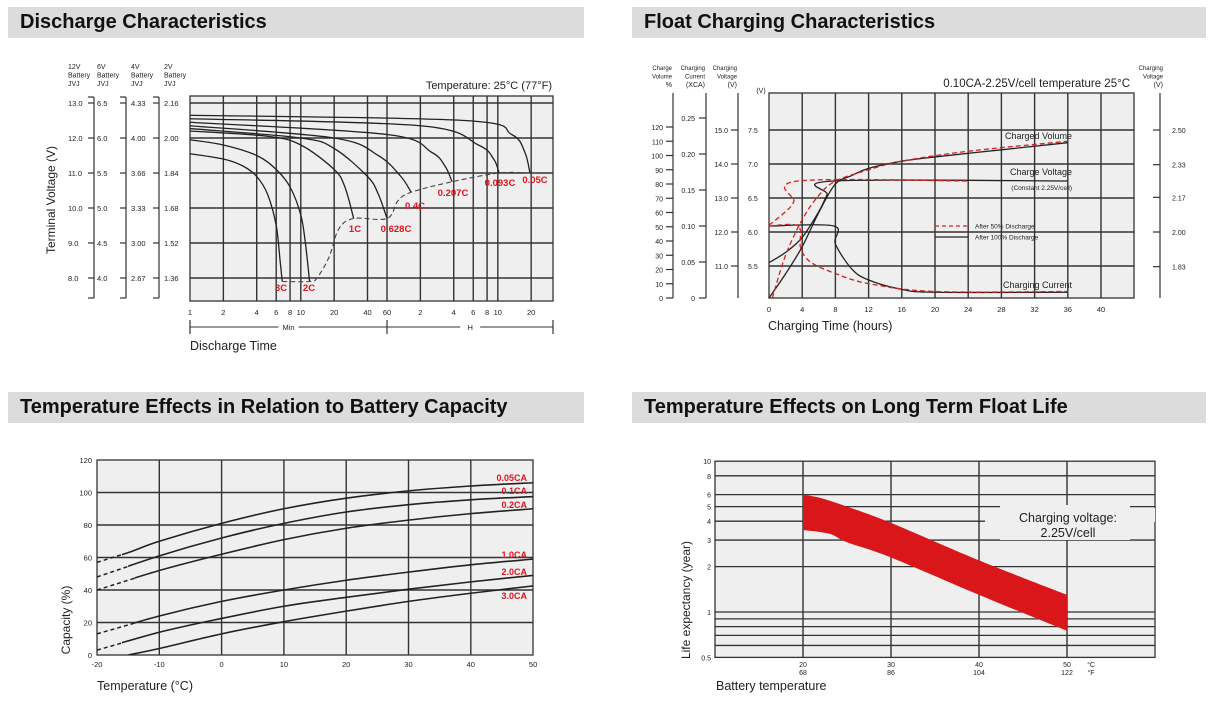 The width and height of the screenshot is (1214, 726). Describe the element at coordinates (171, 103) in the screenshot. I see `voltage-scale-tick-label: 2.16` at that location.